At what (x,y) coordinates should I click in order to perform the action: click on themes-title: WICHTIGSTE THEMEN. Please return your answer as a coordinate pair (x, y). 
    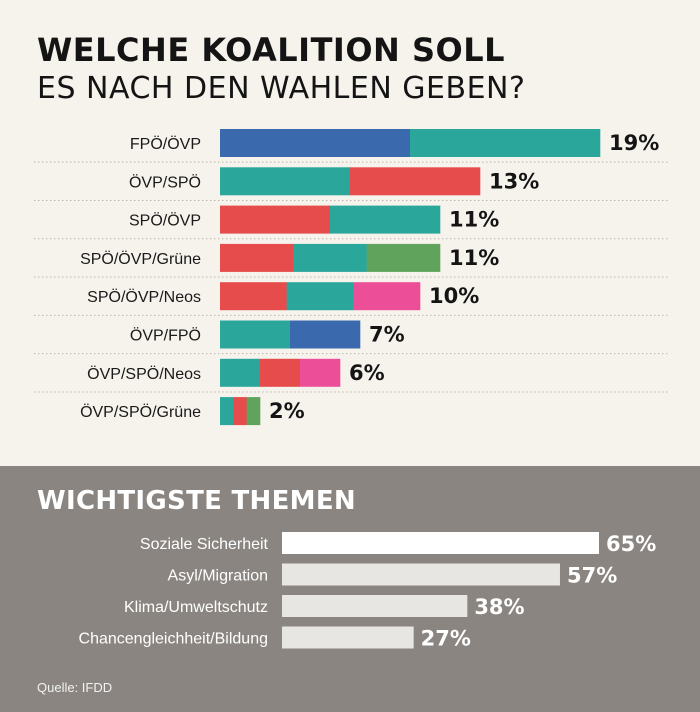
    Looking at the image, I should click on (196, 501).